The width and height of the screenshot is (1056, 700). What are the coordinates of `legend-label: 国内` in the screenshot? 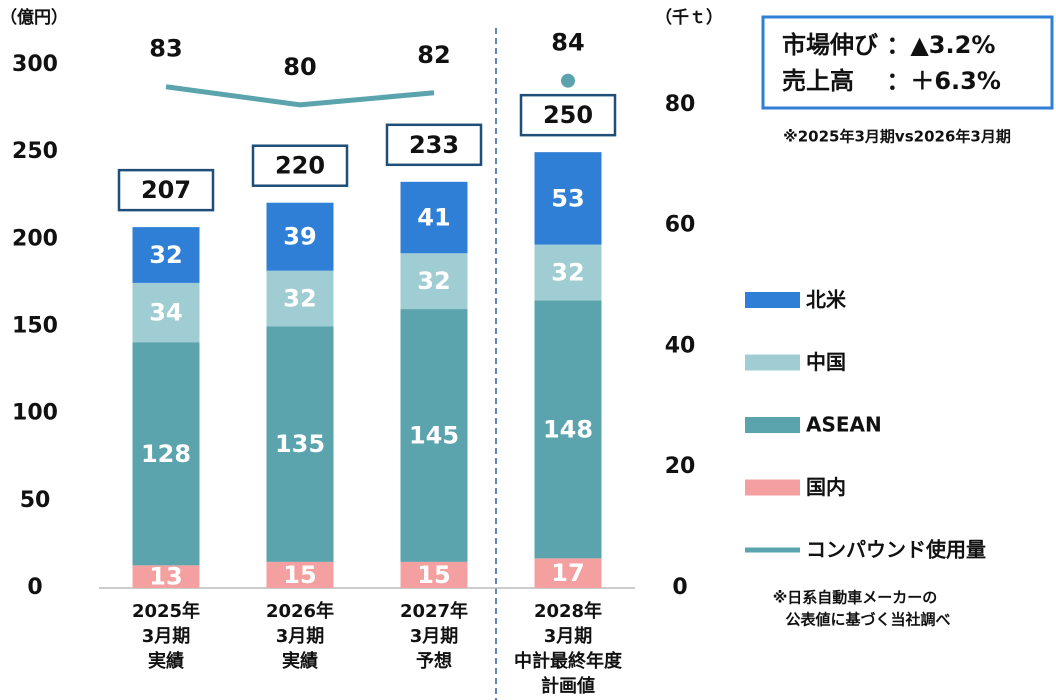 It's located at (826, 487).